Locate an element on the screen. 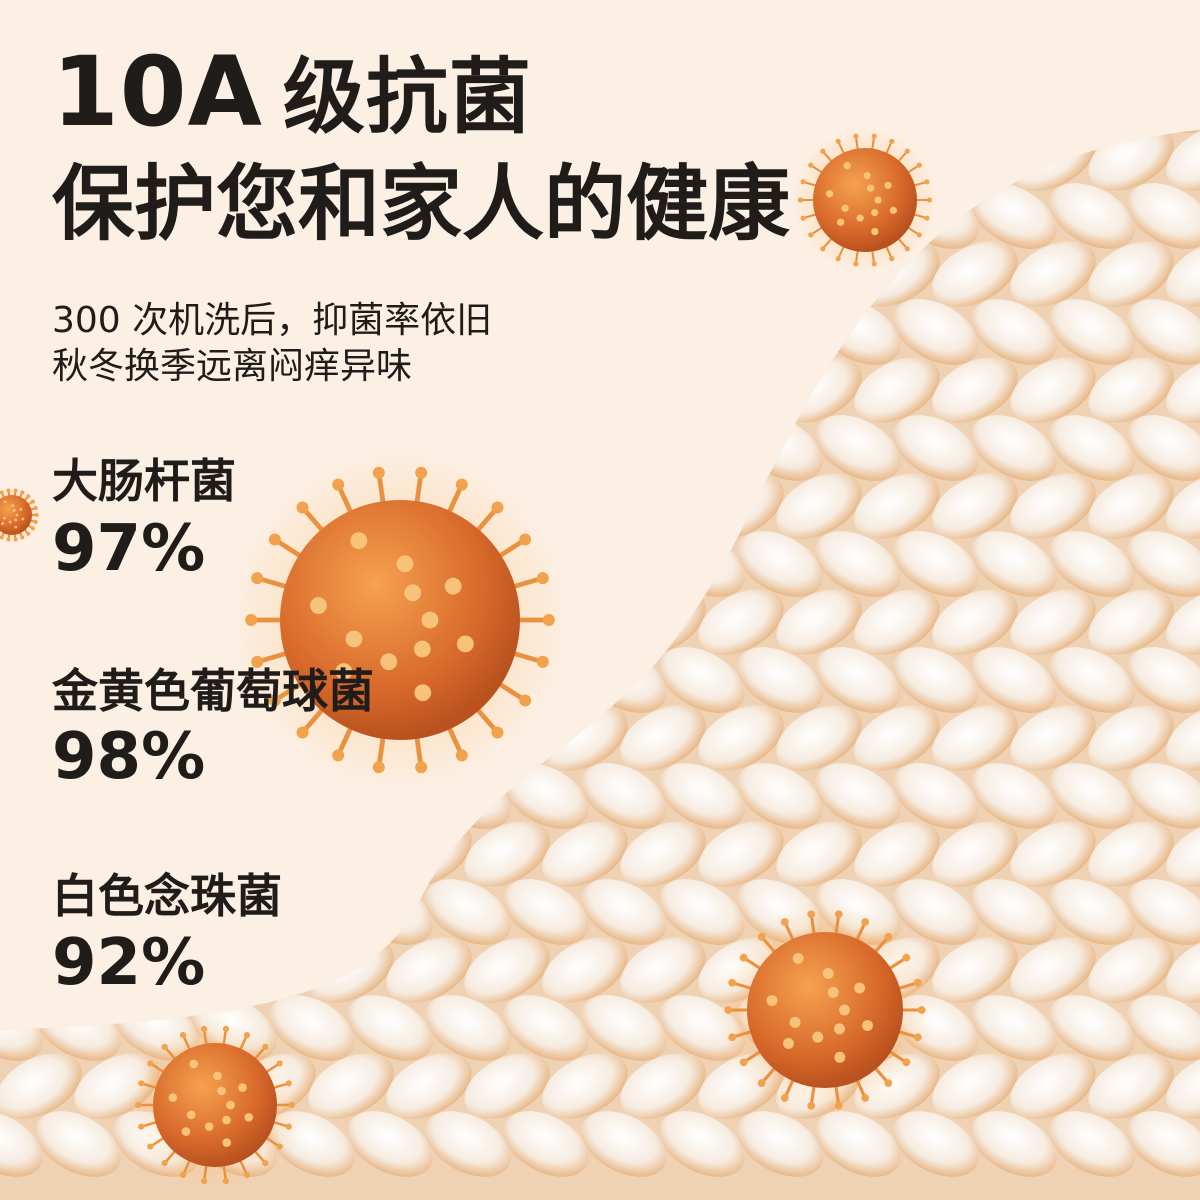 Image resolution: width=1200 pixels, height=1200 pixels. stat-rate: 92% is located at coordinates (129, 963).